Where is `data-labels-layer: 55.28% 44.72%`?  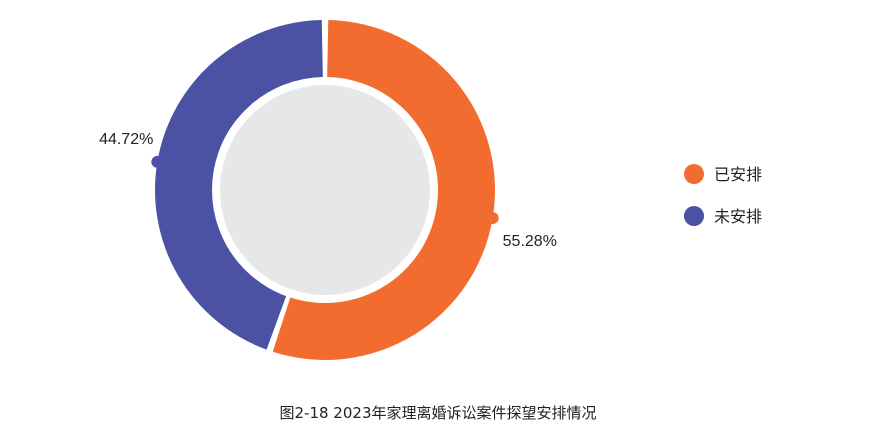 data-labels-layer: 55.28% 44.72% is located at coordinates (328, 190).